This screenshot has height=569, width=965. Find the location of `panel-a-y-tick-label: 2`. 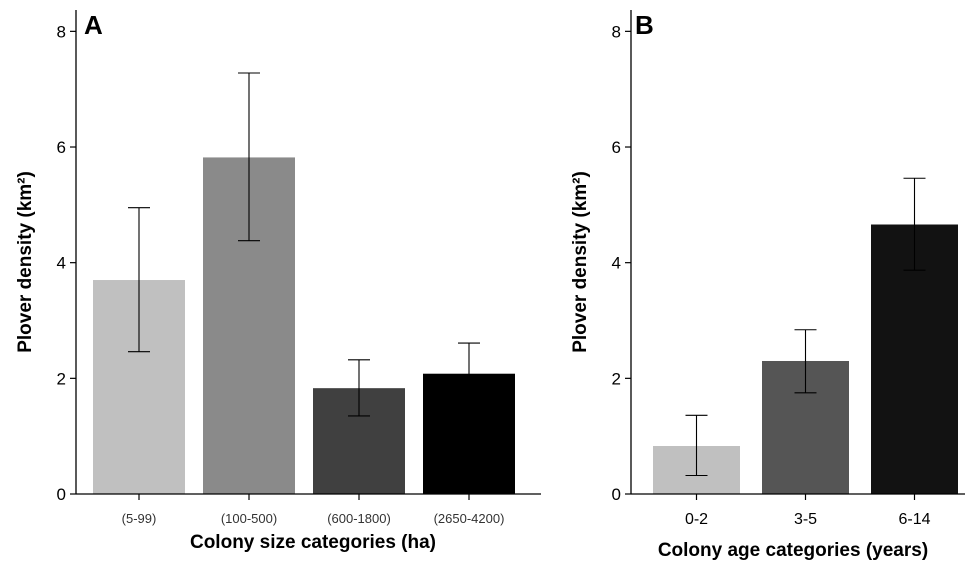

panel-a-y-tick-label: 2 is located at coordinates (61, 378).